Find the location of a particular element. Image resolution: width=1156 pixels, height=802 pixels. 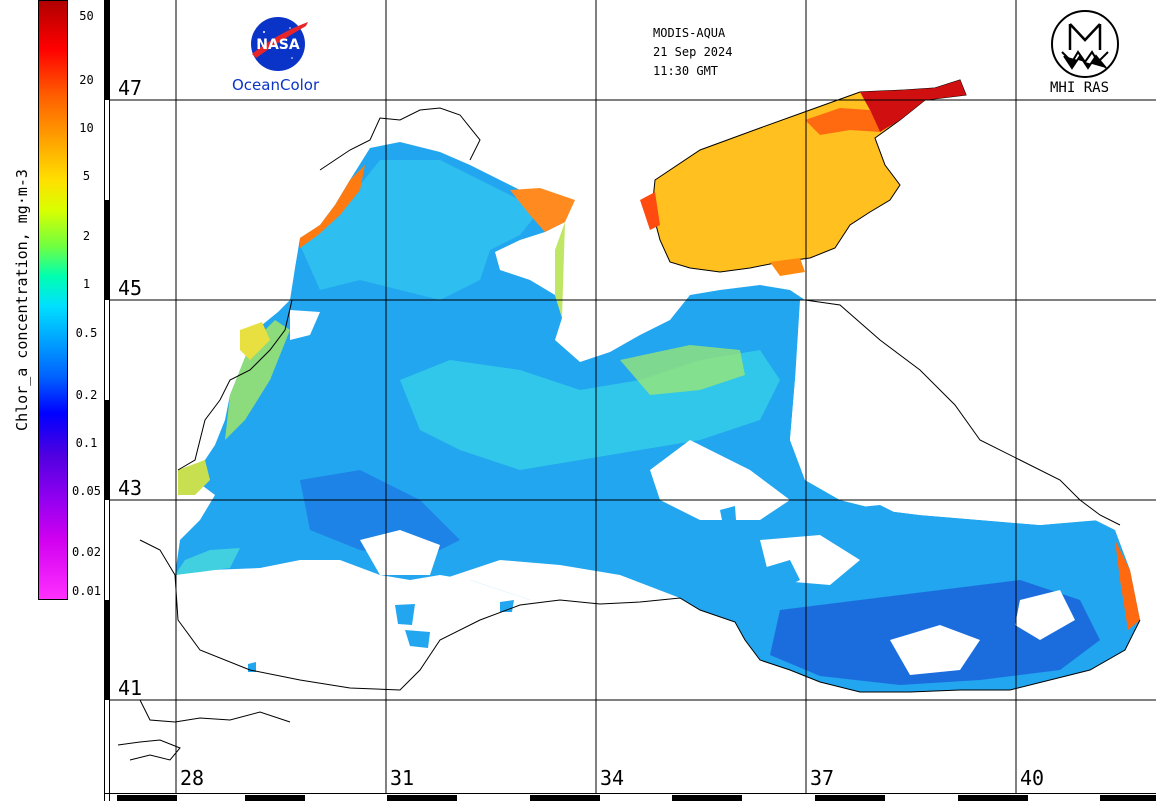

nasa-logo-text: NASA is located at coordinates (278, 45).